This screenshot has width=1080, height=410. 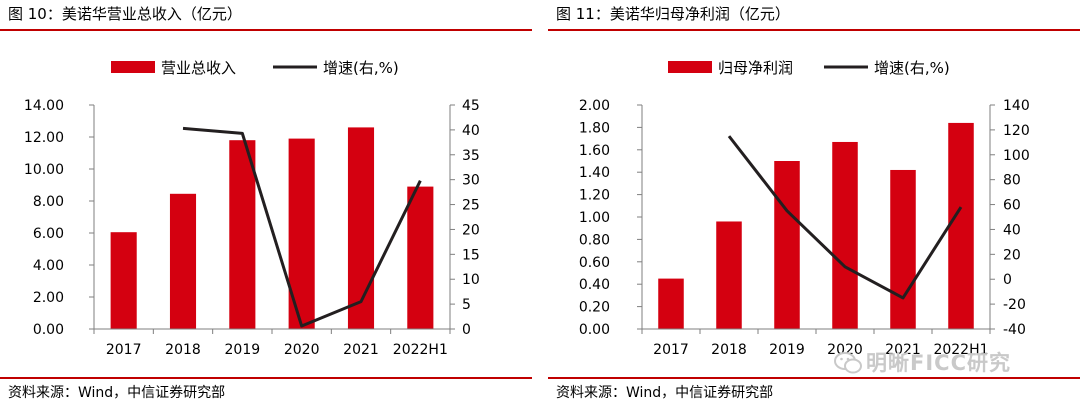 I want to click on right-tick-label: 25, so click(x=471, y=206).